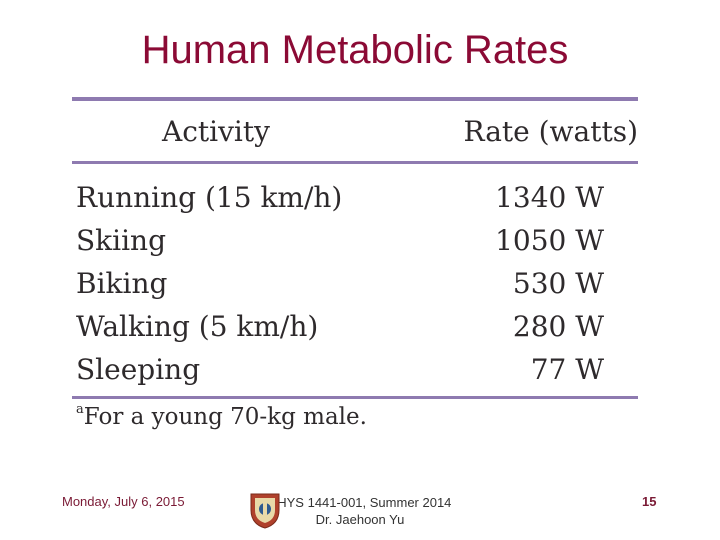 The height and width of the screenshot is (540, 720). I want to click on table-footnote: aFor a young 70-kg male., so click(221, 416).